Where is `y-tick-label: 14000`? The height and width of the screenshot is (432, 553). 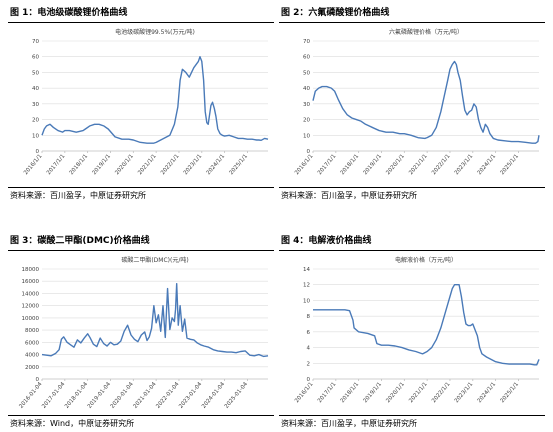
y-tick-label: 14000 is located at coordinates (31, 294).